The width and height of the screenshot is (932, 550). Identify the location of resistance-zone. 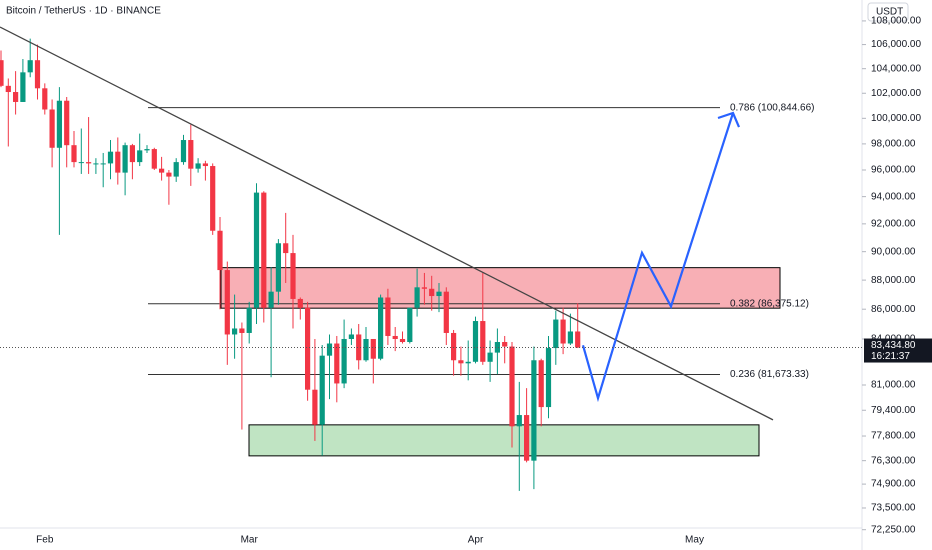
(500, 288).